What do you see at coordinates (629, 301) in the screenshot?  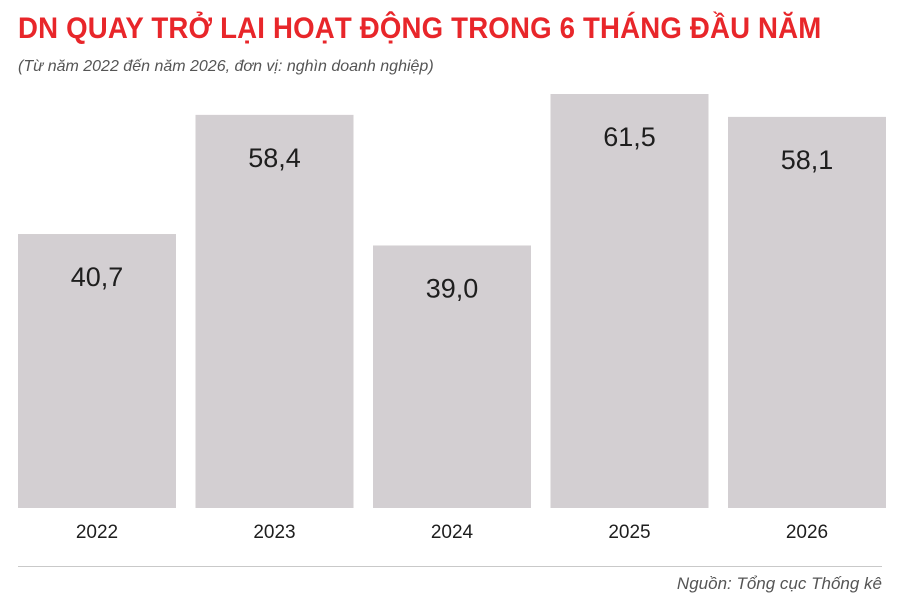 I see `bar-2025` at bounding box center [629, 301].